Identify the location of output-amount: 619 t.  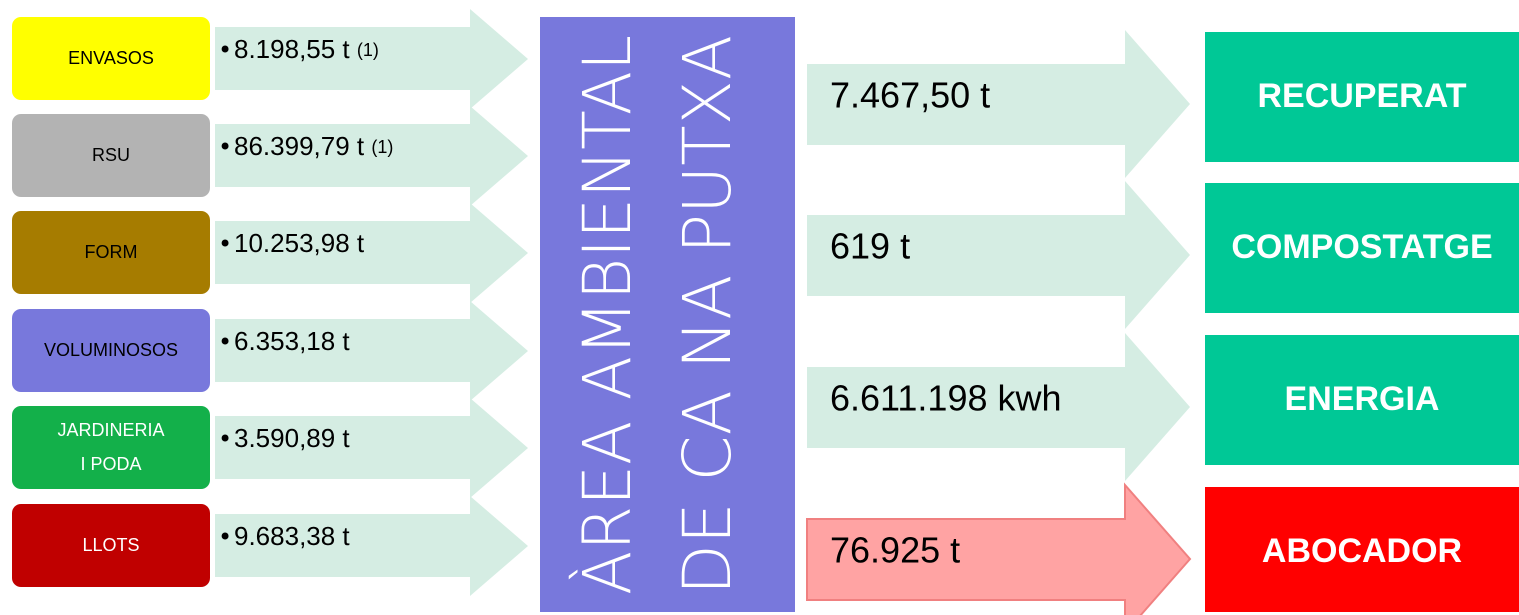
(870, 246).